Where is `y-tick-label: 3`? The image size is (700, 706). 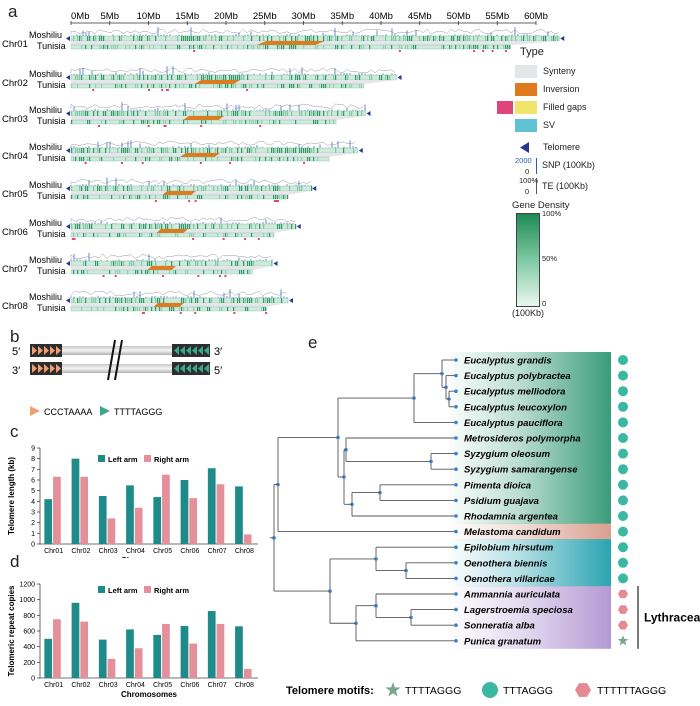 y-tick-label: 3 is located at coordinates (33, 513).